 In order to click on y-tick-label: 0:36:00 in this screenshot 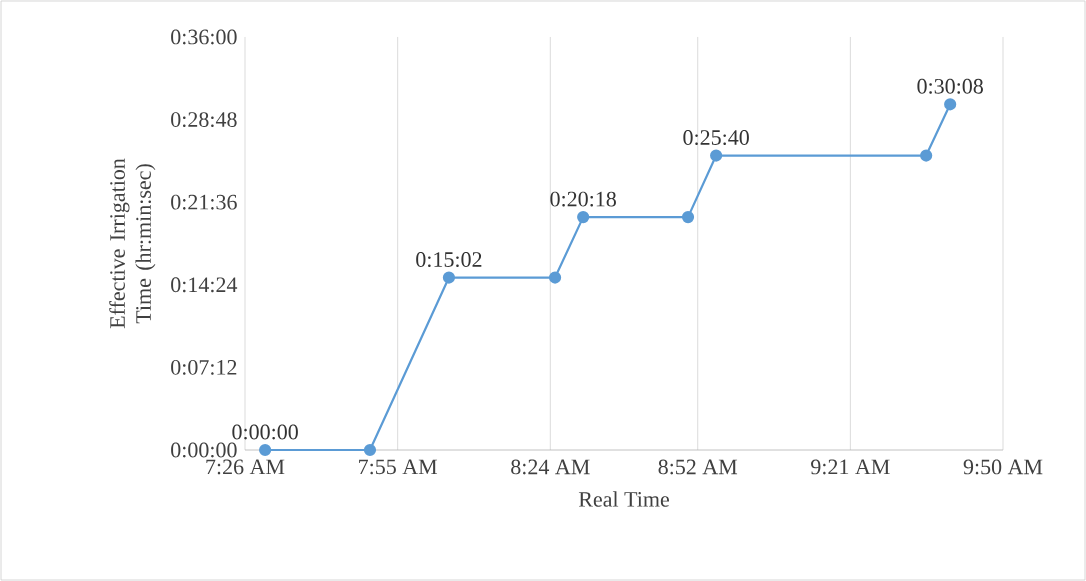, I will do `click(204, 37)`.